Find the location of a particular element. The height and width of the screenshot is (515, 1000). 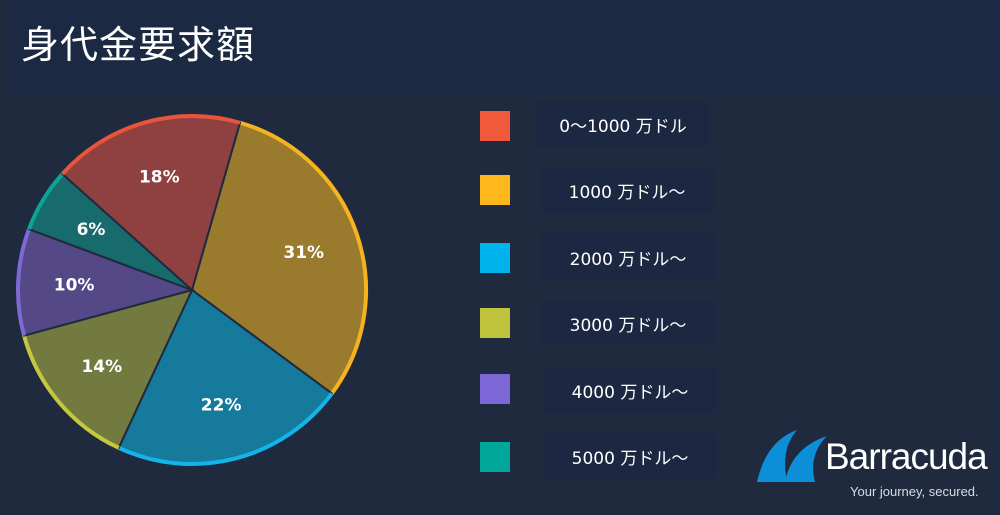

legend-label: 4000 万ドル〜 is located at coordinates (630, 390).